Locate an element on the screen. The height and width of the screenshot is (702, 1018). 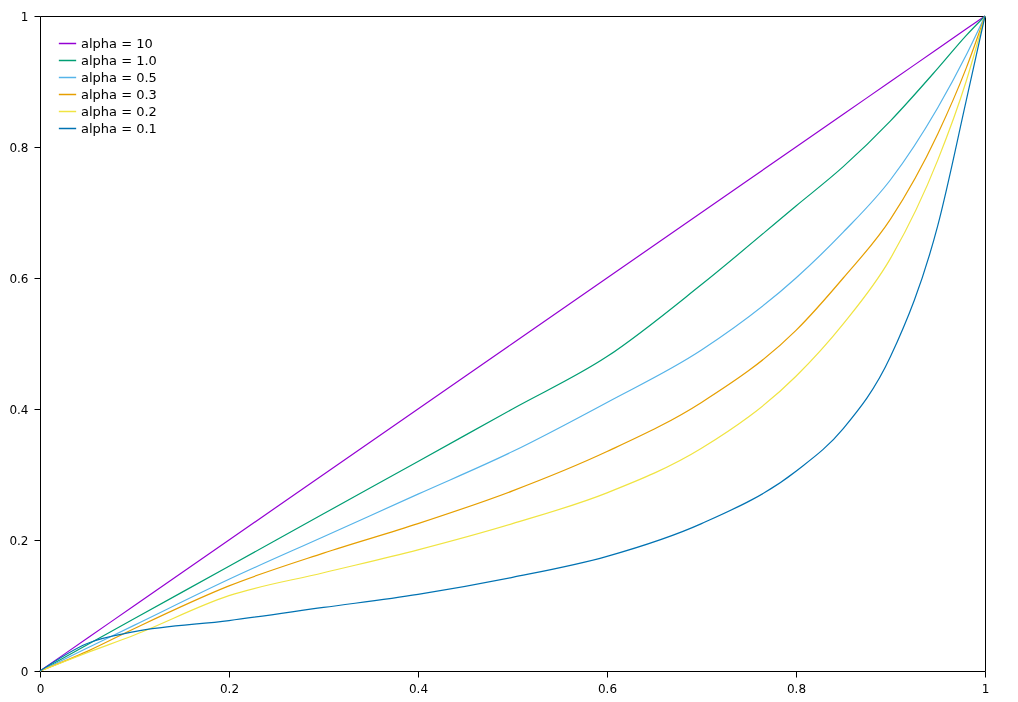
x-tick-label: 0.8 is located at coordinates (796, 688).